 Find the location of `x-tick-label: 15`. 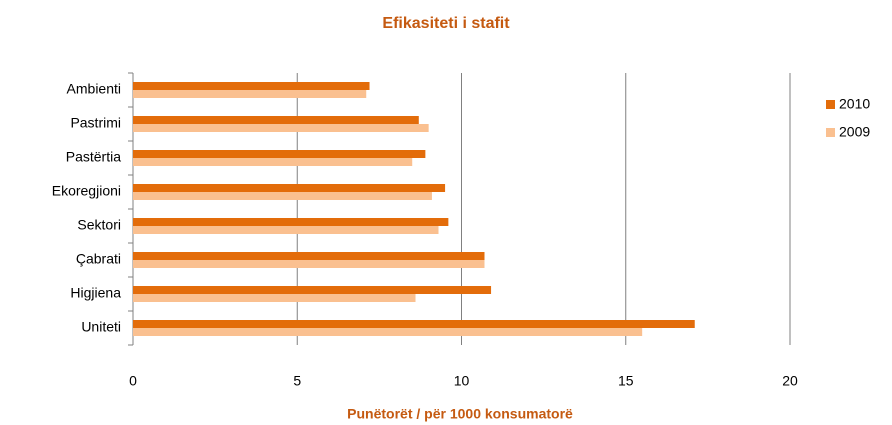

x-tick-label: 15 is located at coordinates (626, 381).